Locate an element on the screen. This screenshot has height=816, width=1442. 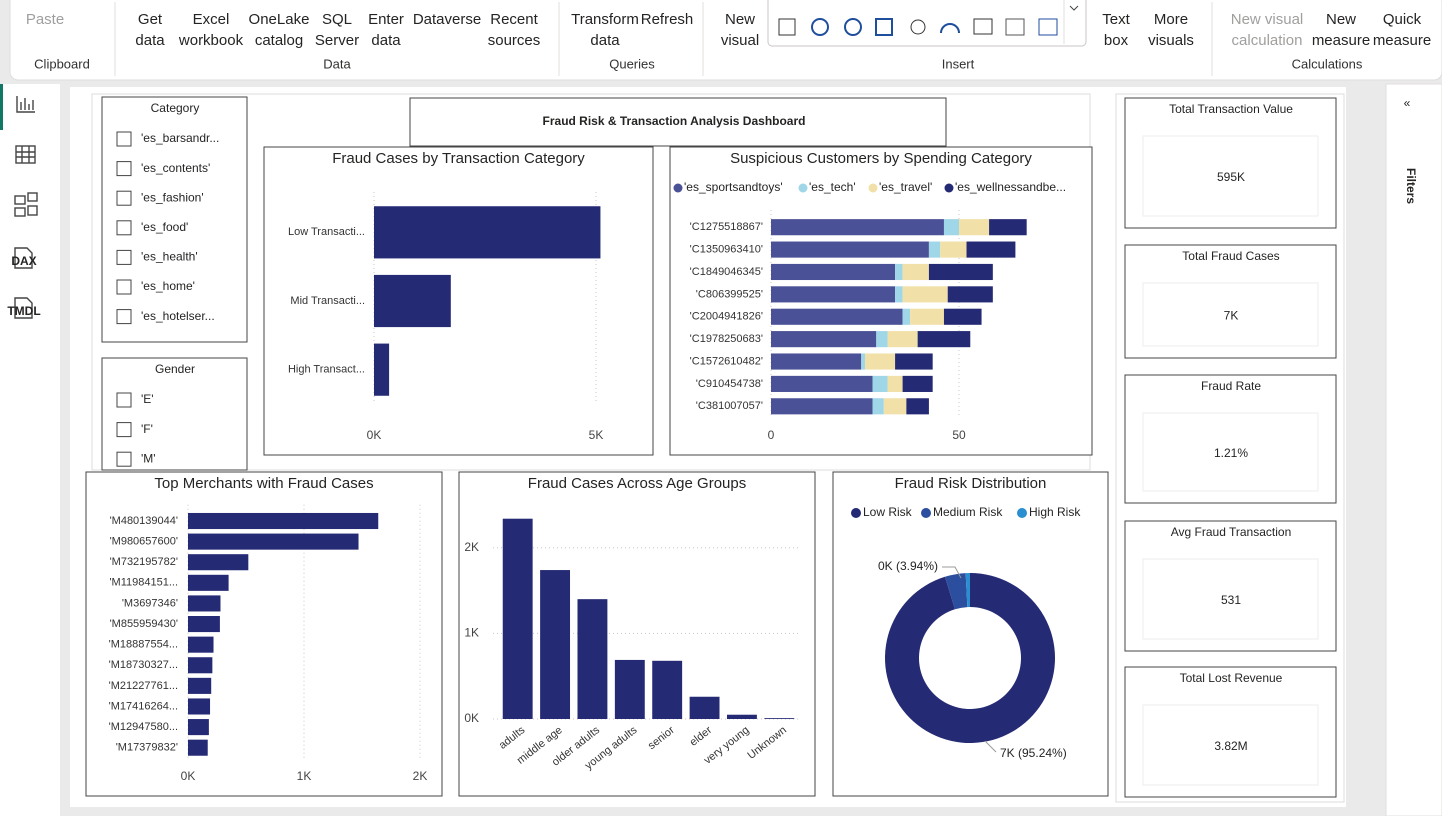
slicer-item: 'es_home' is located at coordinates (168, 286).